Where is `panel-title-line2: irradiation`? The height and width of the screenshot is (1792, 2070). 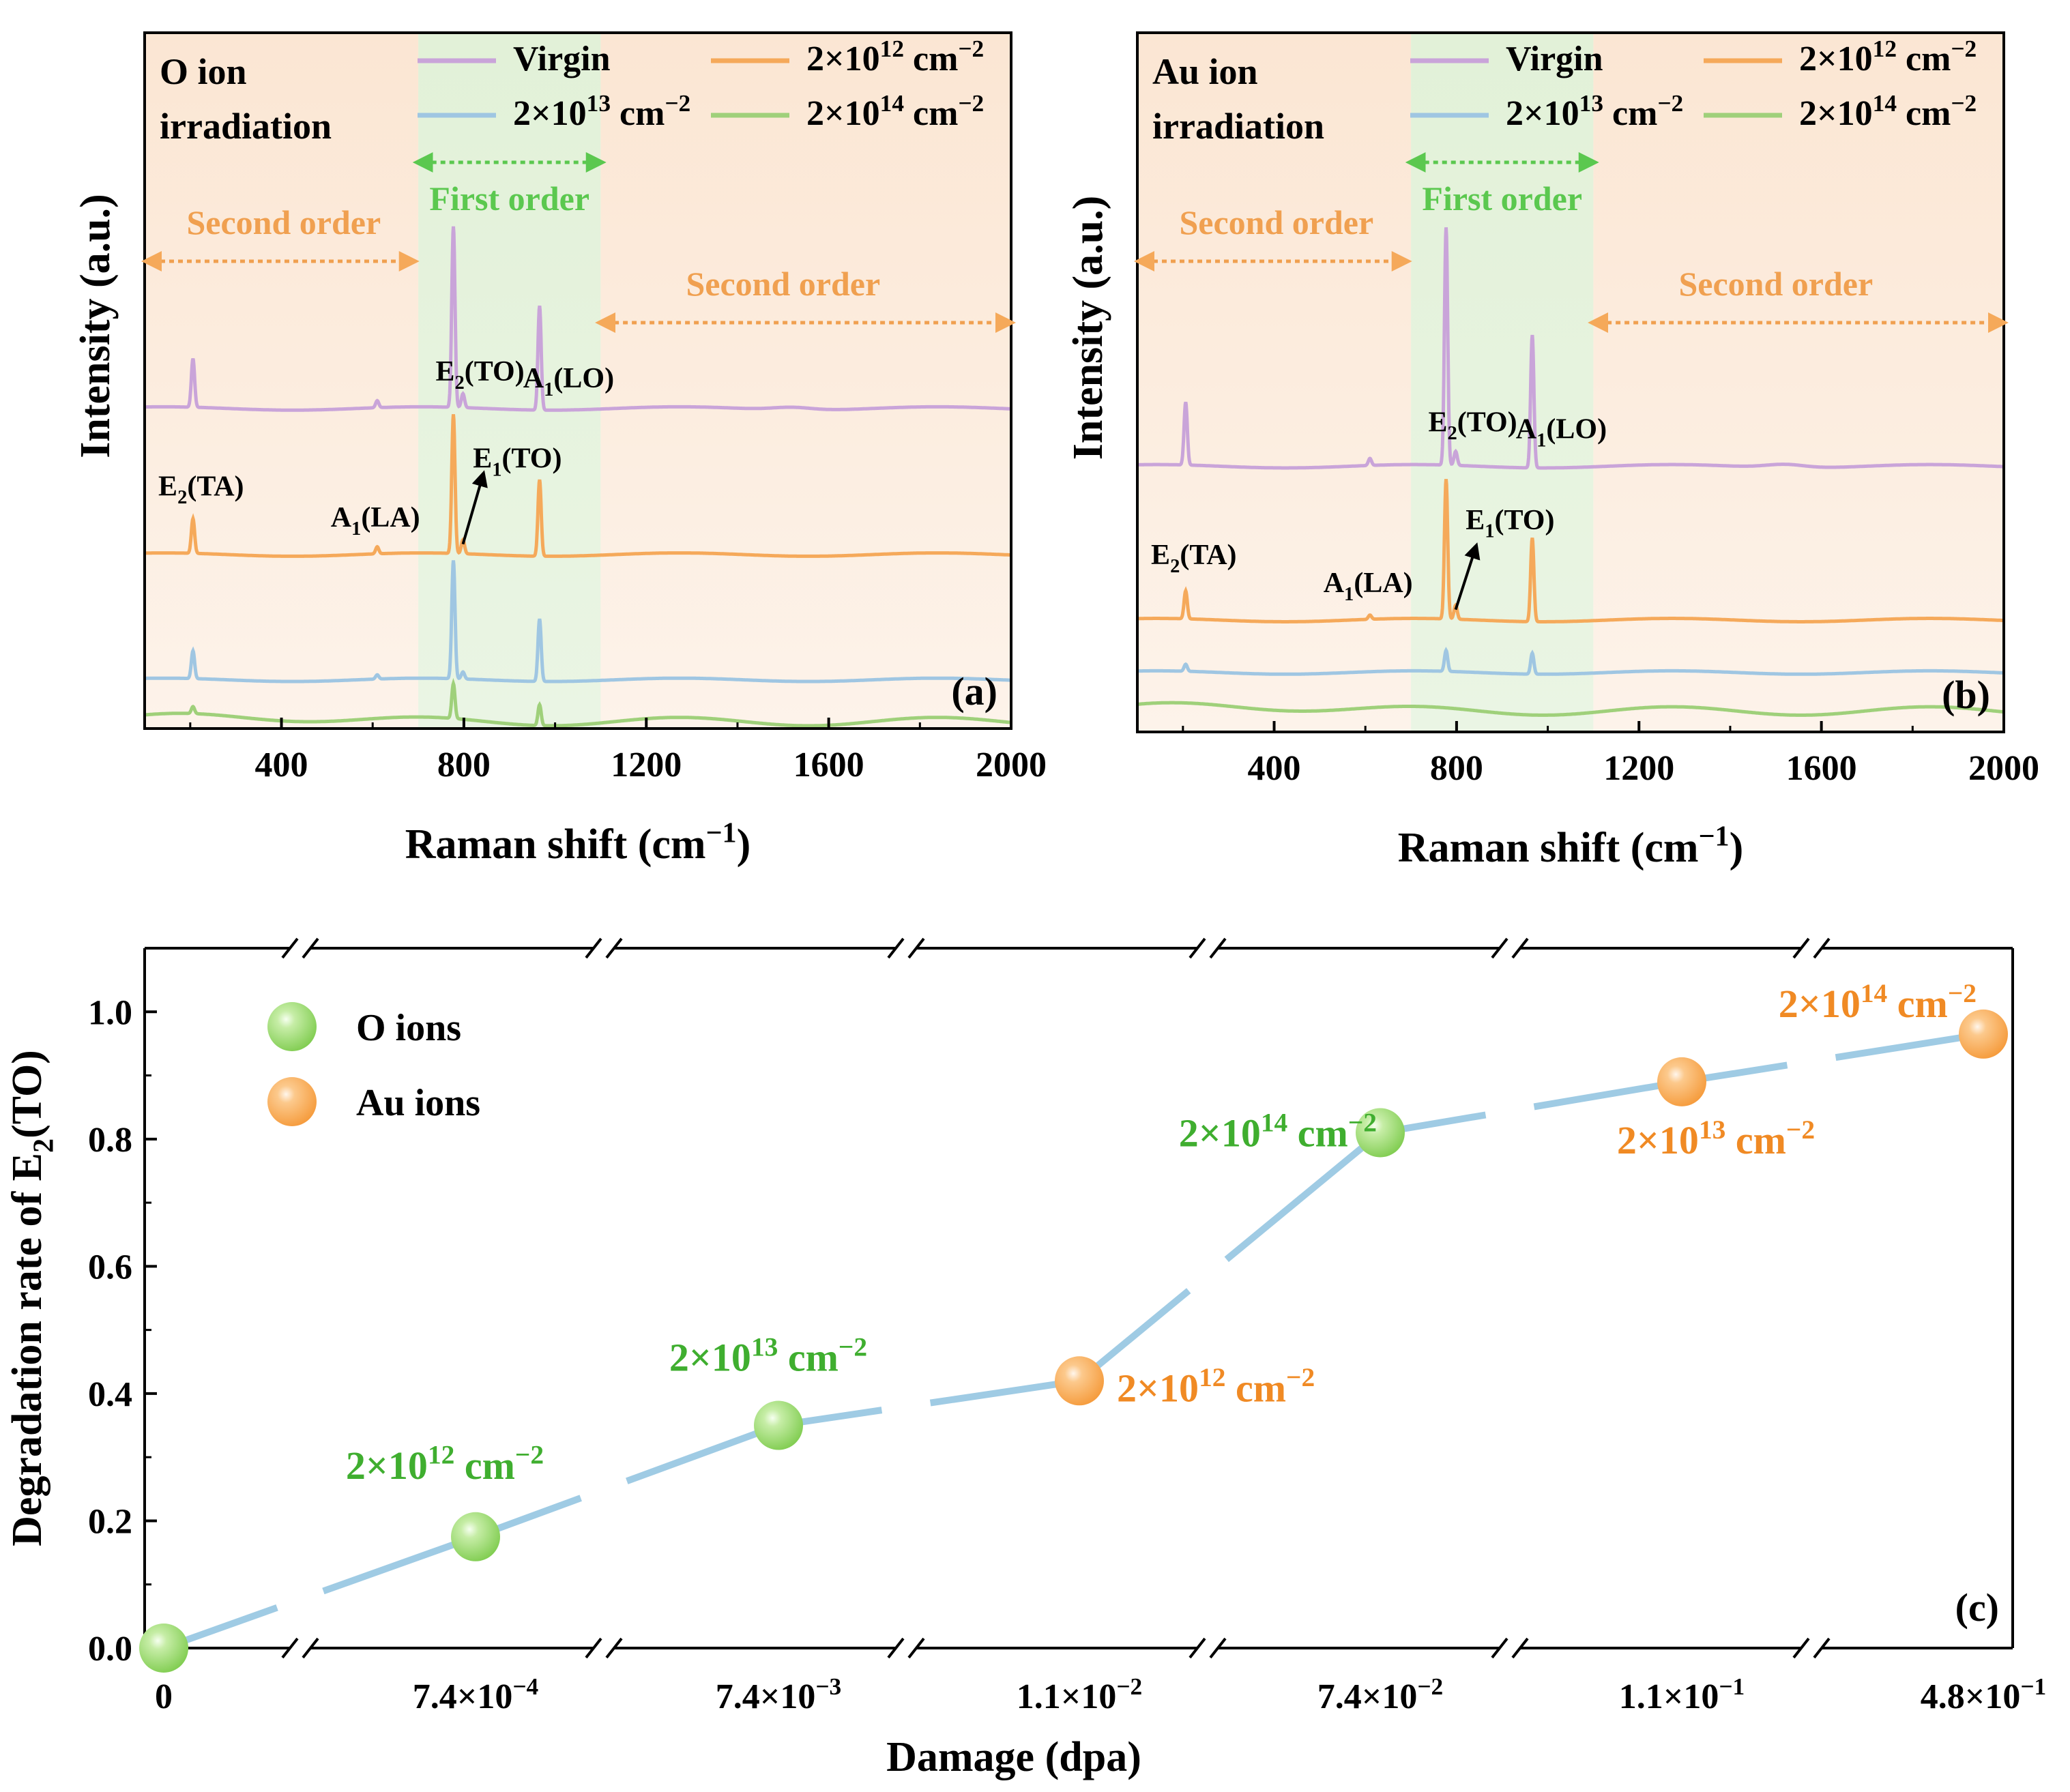
panel-title-line2: irradiation is located at coordinates (246, 126).